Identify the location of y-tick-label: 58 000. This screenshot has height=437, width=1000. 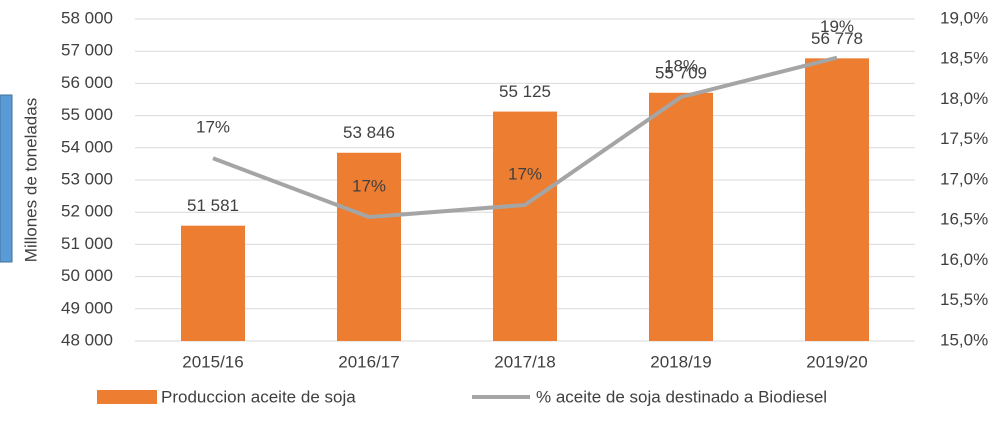
(87, 17).